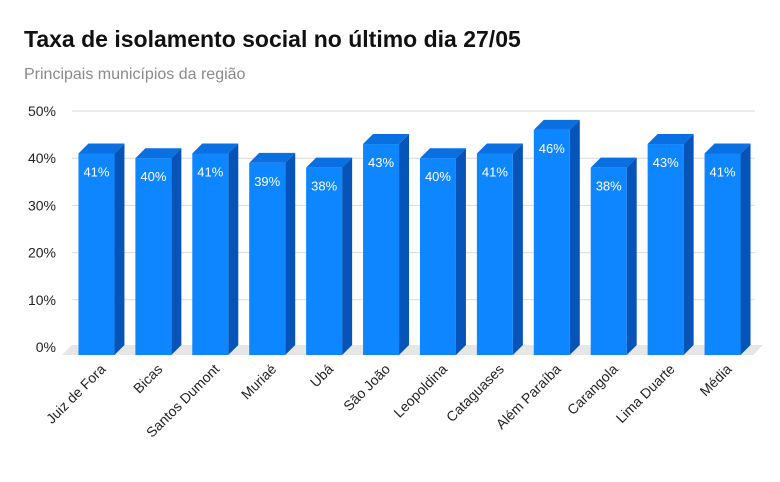 The width and height of the screenshot is (780, 482). What do you see at coordinates (715, 380) in the screenshot?
I see `x-tick-label: Média` at bounding box center [715, 380].